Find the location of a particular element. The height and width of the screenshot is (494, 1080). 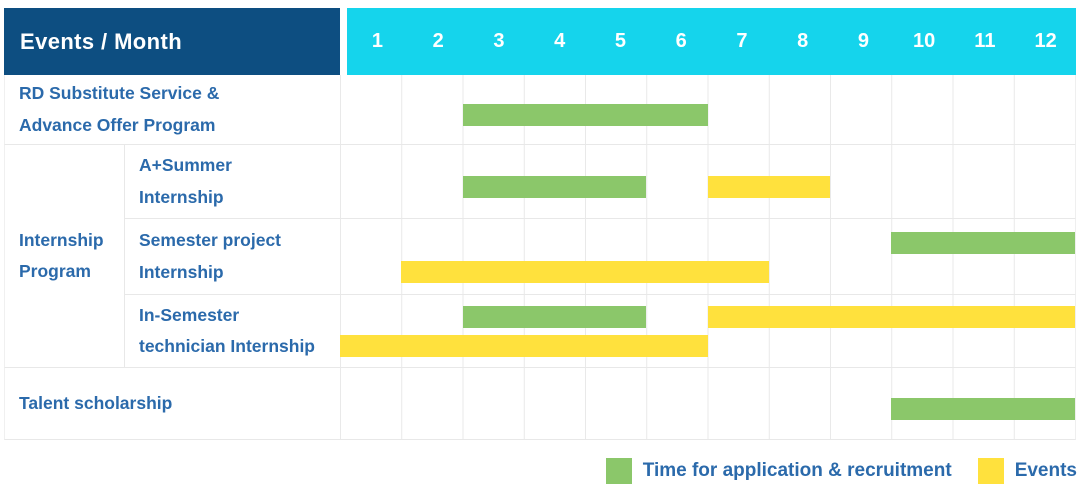

header-title: Events / Month is located at coordinates (101, 41).